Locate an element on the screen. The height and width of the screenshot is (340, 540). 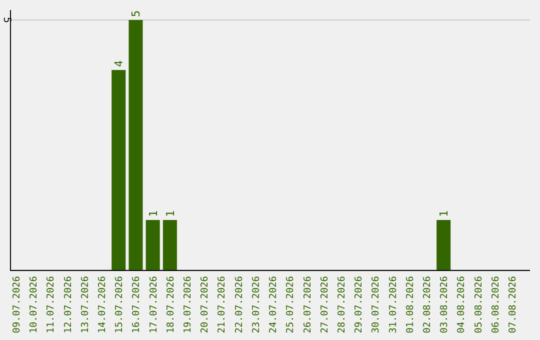
x-tick-label: 03.08.2026 is located at coordinates (444, 305).